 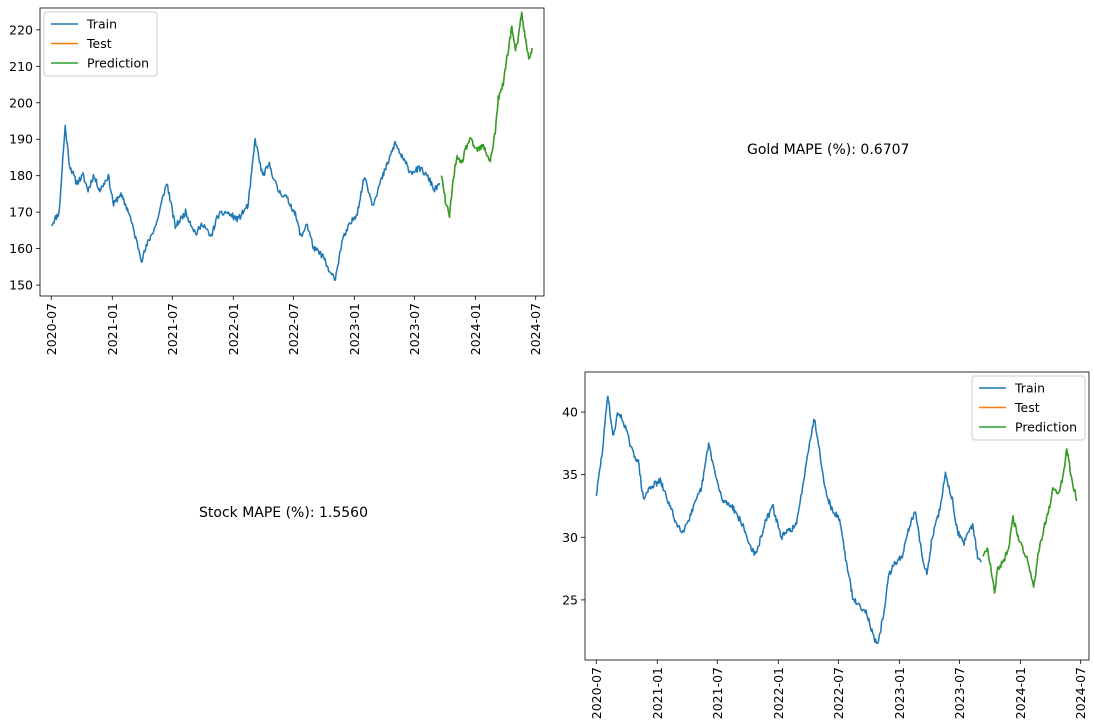 What do you see at coordinates (570, 599) in the screenshot?
I see `y-tick-label: 25` at bounding box center [570, 599].